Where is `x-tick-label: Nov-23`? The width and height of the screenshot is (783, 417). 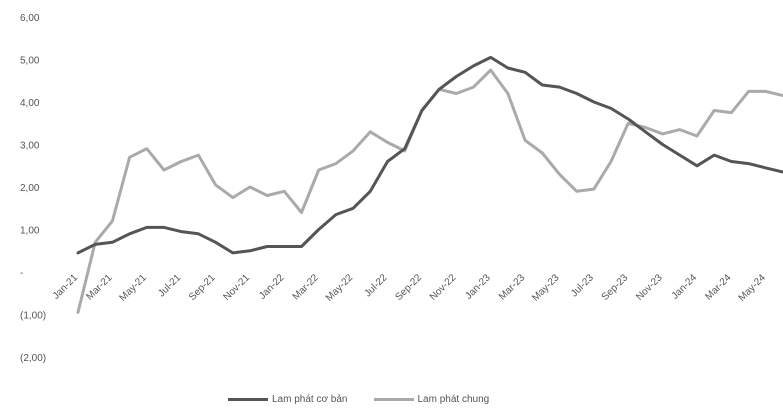
x-tick-label: Nov-23 is located at coordinates (649, 287).